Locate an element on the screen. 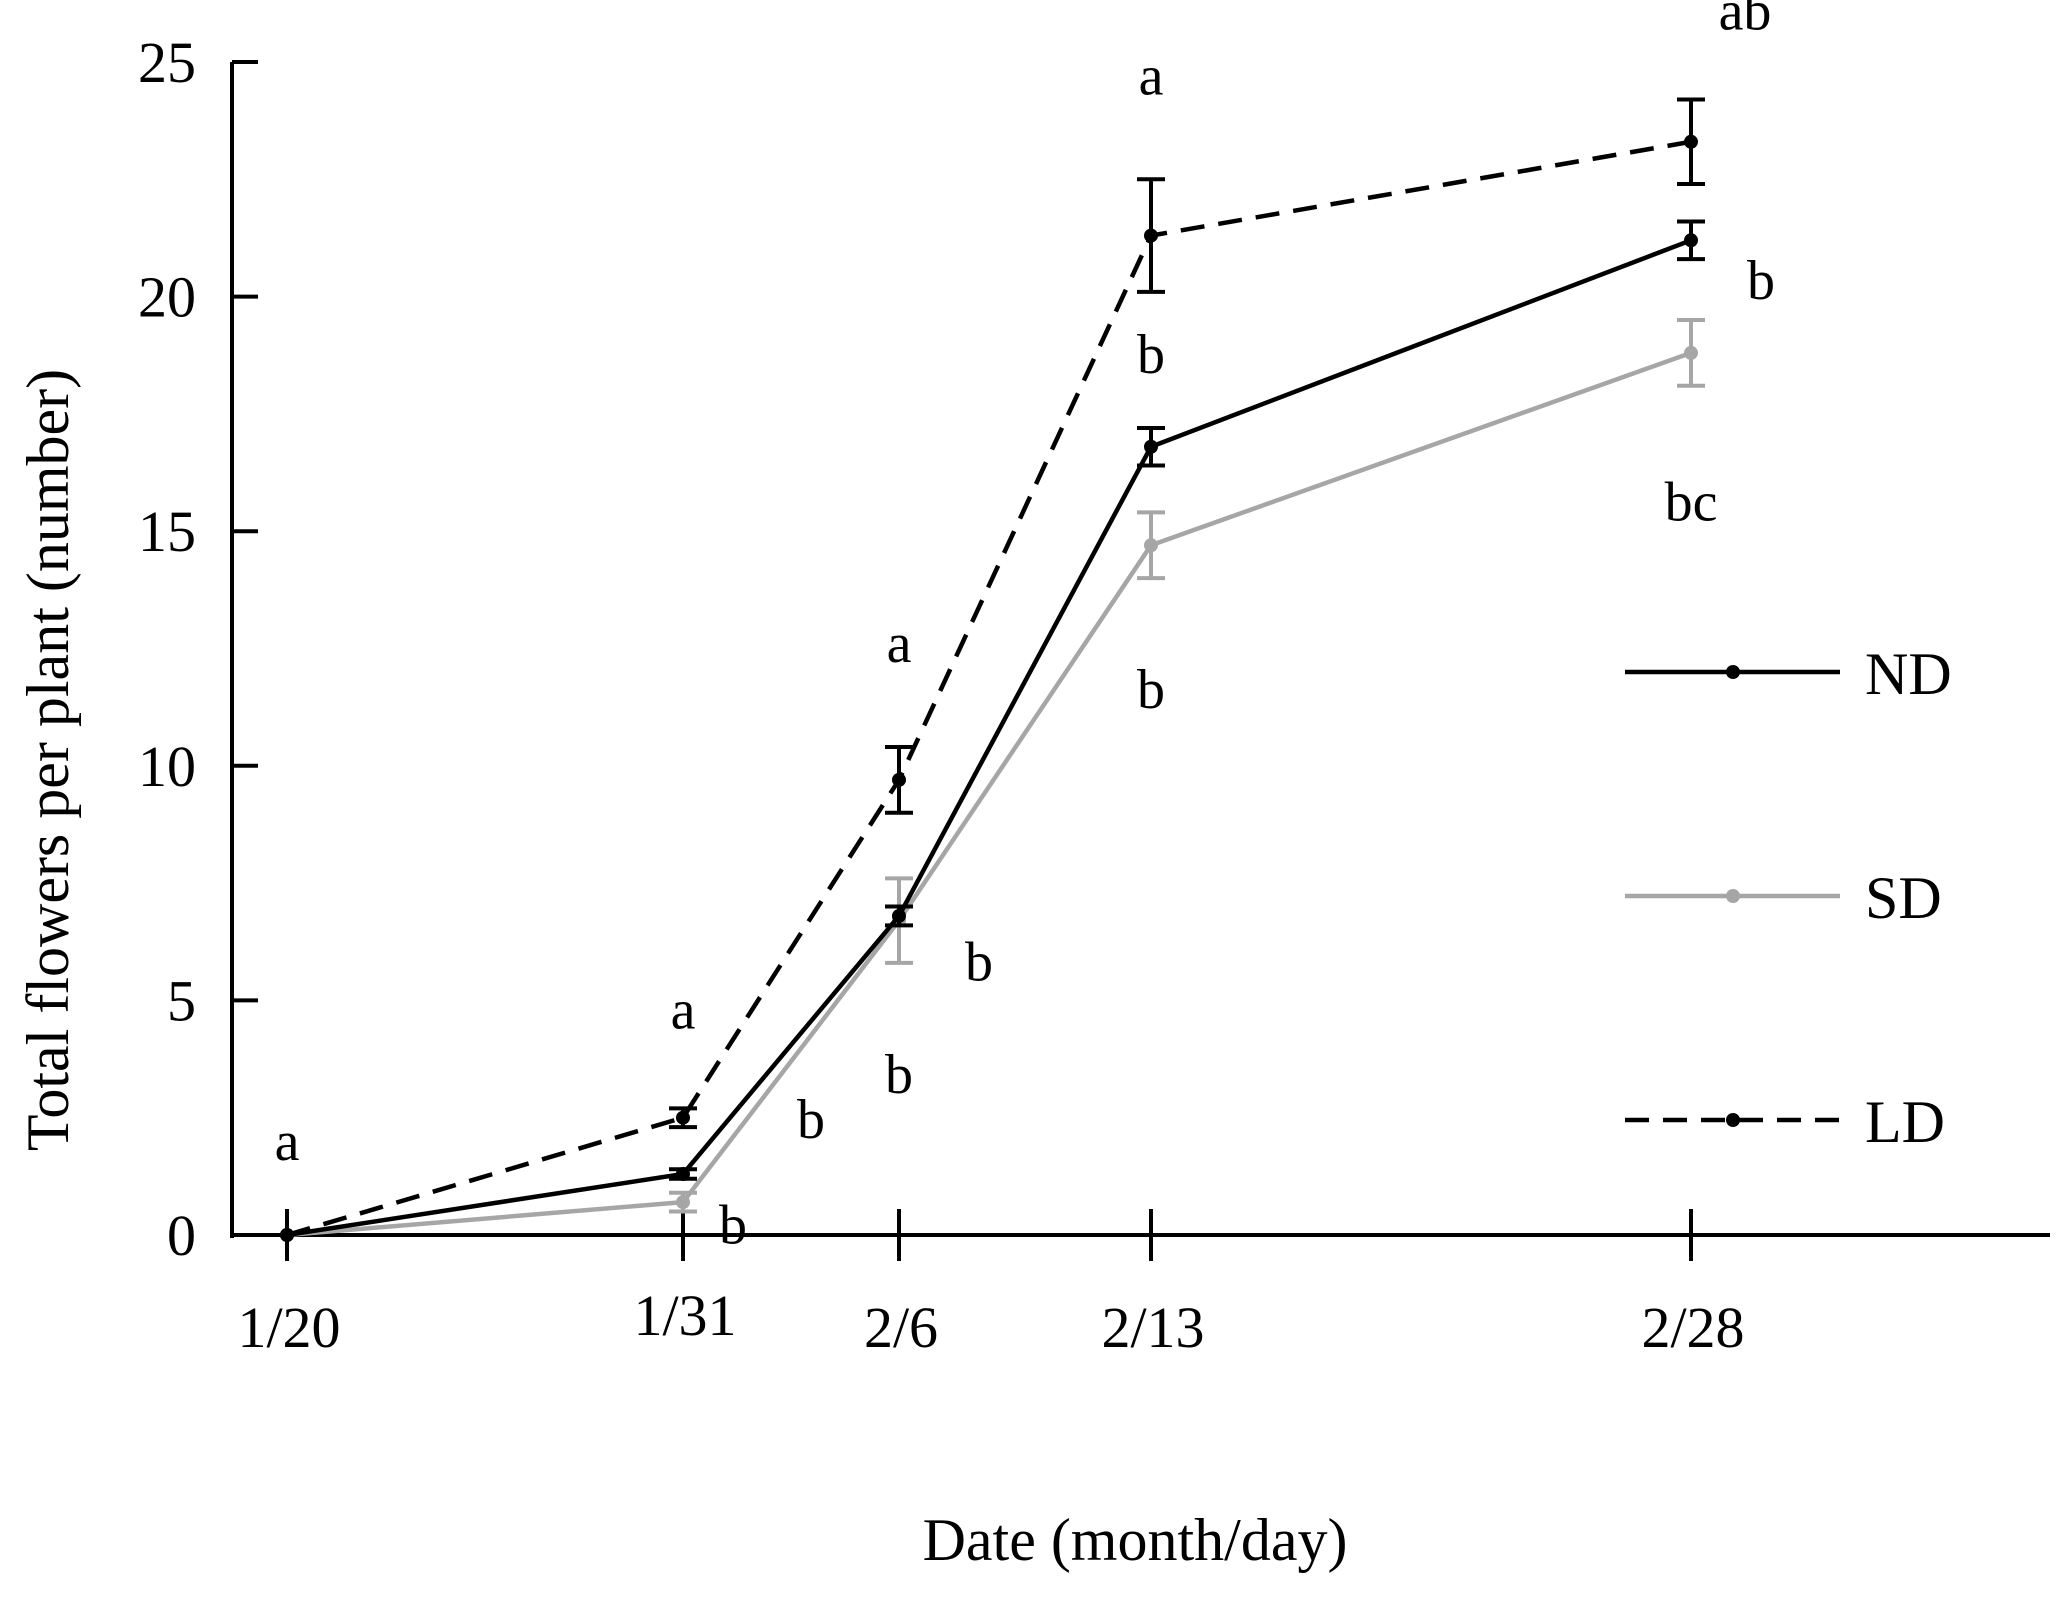 The height and width of the screenshot is (1599, 2068). sig-letter-ND-1: b is located at coordinates (733, 1226).